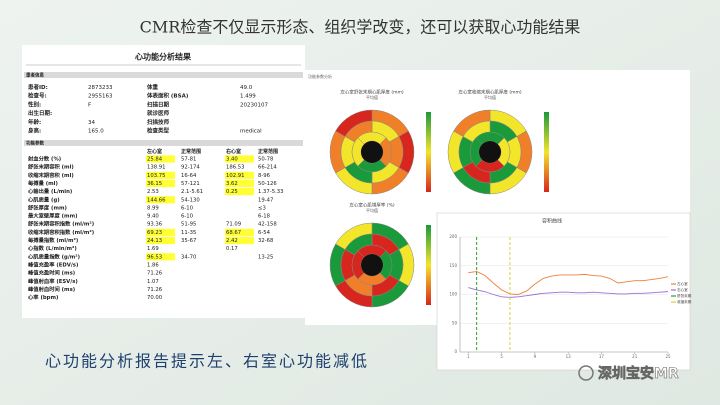  I want to click on column-header: 右心室, so click(233, 151).